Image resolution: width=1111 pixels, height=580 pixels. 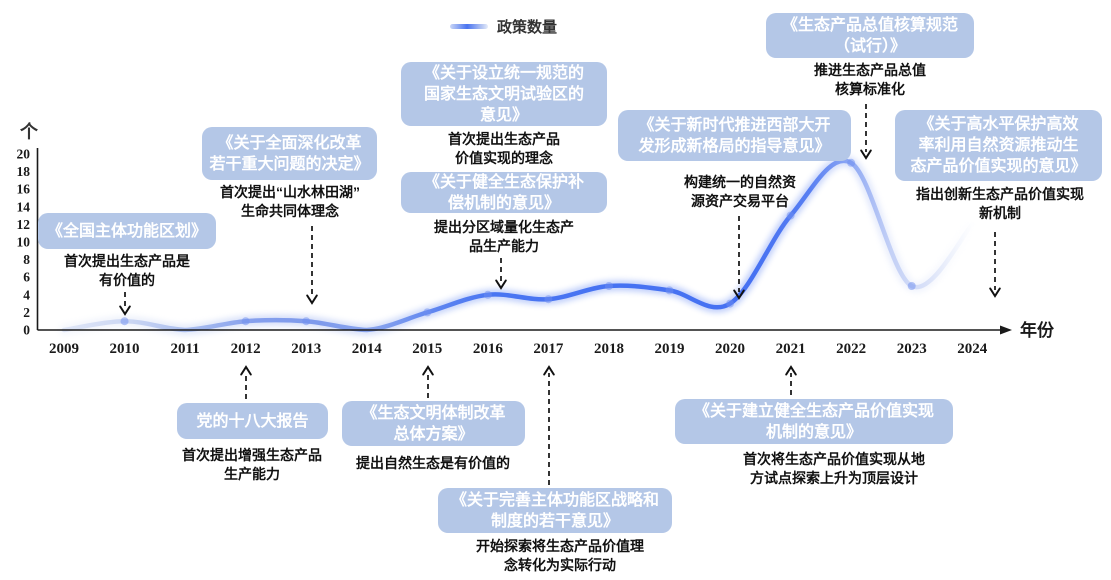 I want to click on y-tick-label: 6, so click(x=26, y=277).